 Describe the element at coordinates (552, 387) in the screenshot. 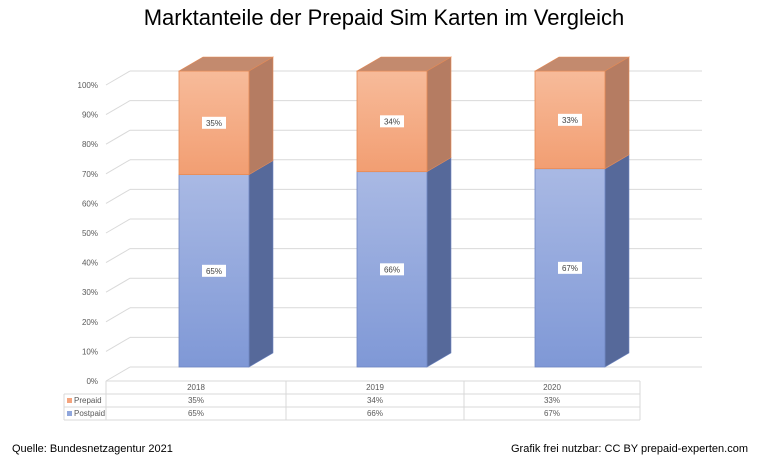

I see `table-header-2020: 2020` at that location.